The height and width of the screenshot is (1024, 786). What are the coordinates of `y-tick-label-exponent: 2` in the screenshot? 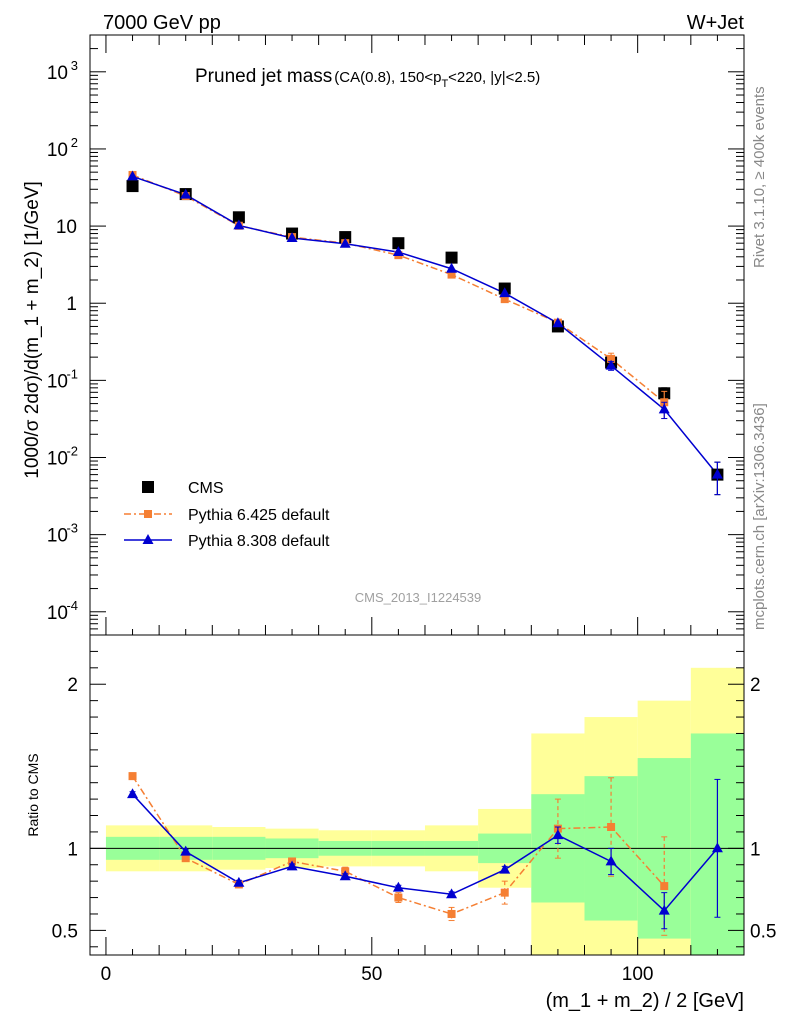 It's located at (74, 142).